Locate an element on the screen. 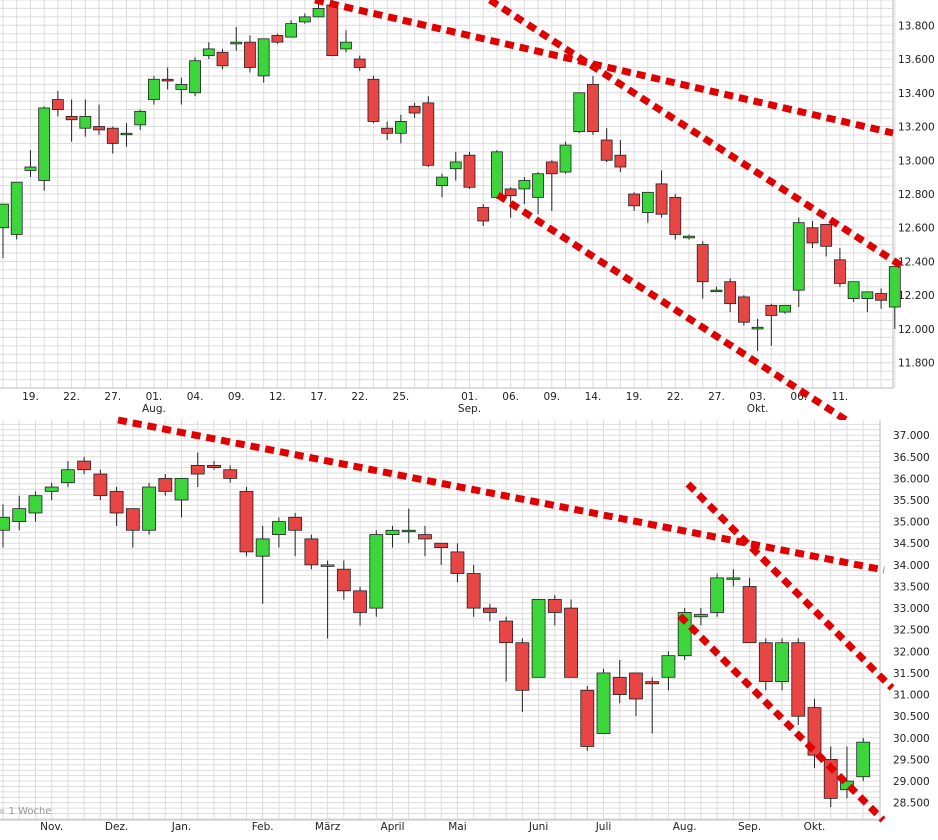 The height and width of the screenshot is (840, 938). y-tick-label: 13.800 is located at coordinates (916, 26).